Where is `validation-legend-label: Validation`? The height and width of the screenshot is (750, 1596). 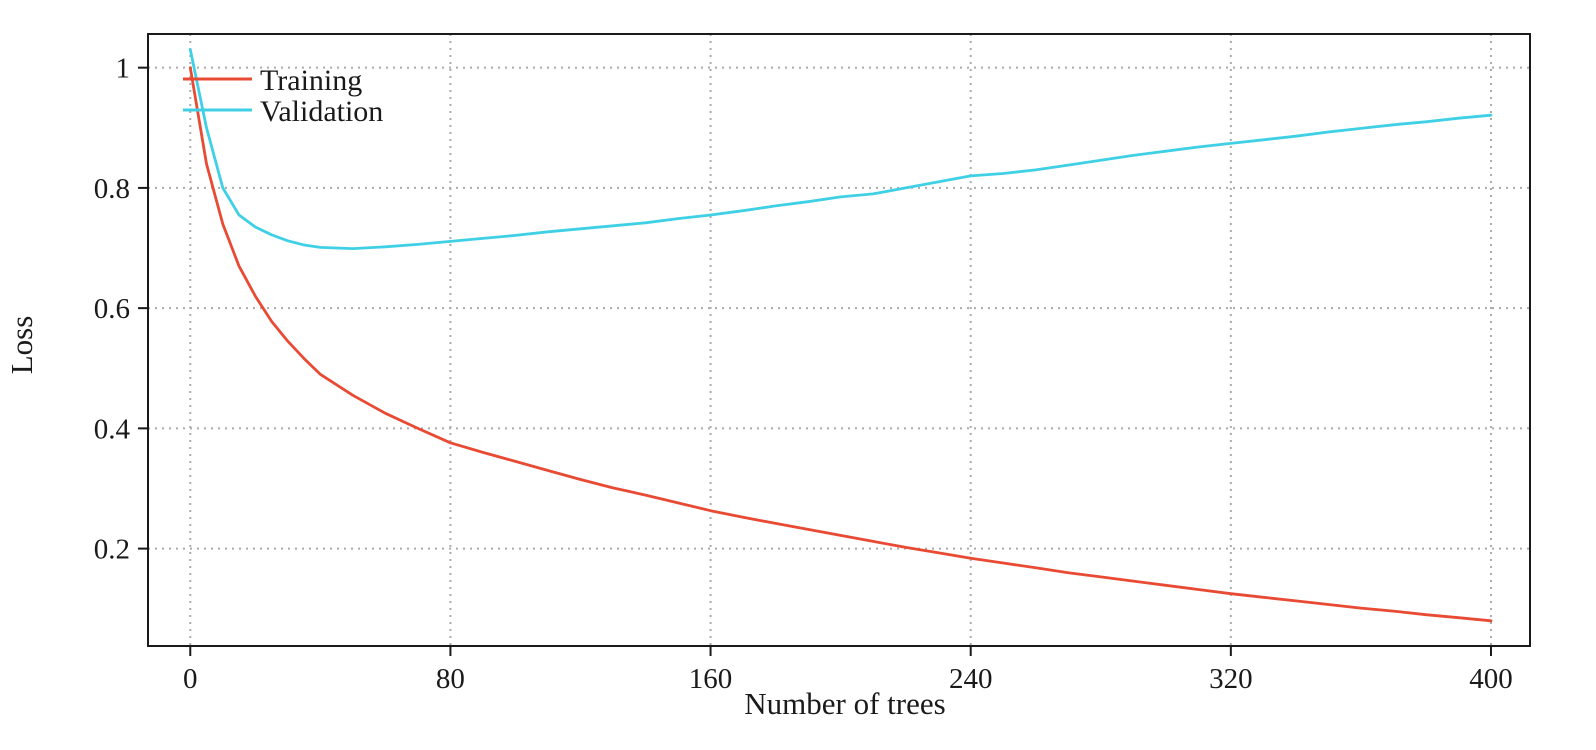 validation-legend-label: Validation is located at coordinates (321, 111).